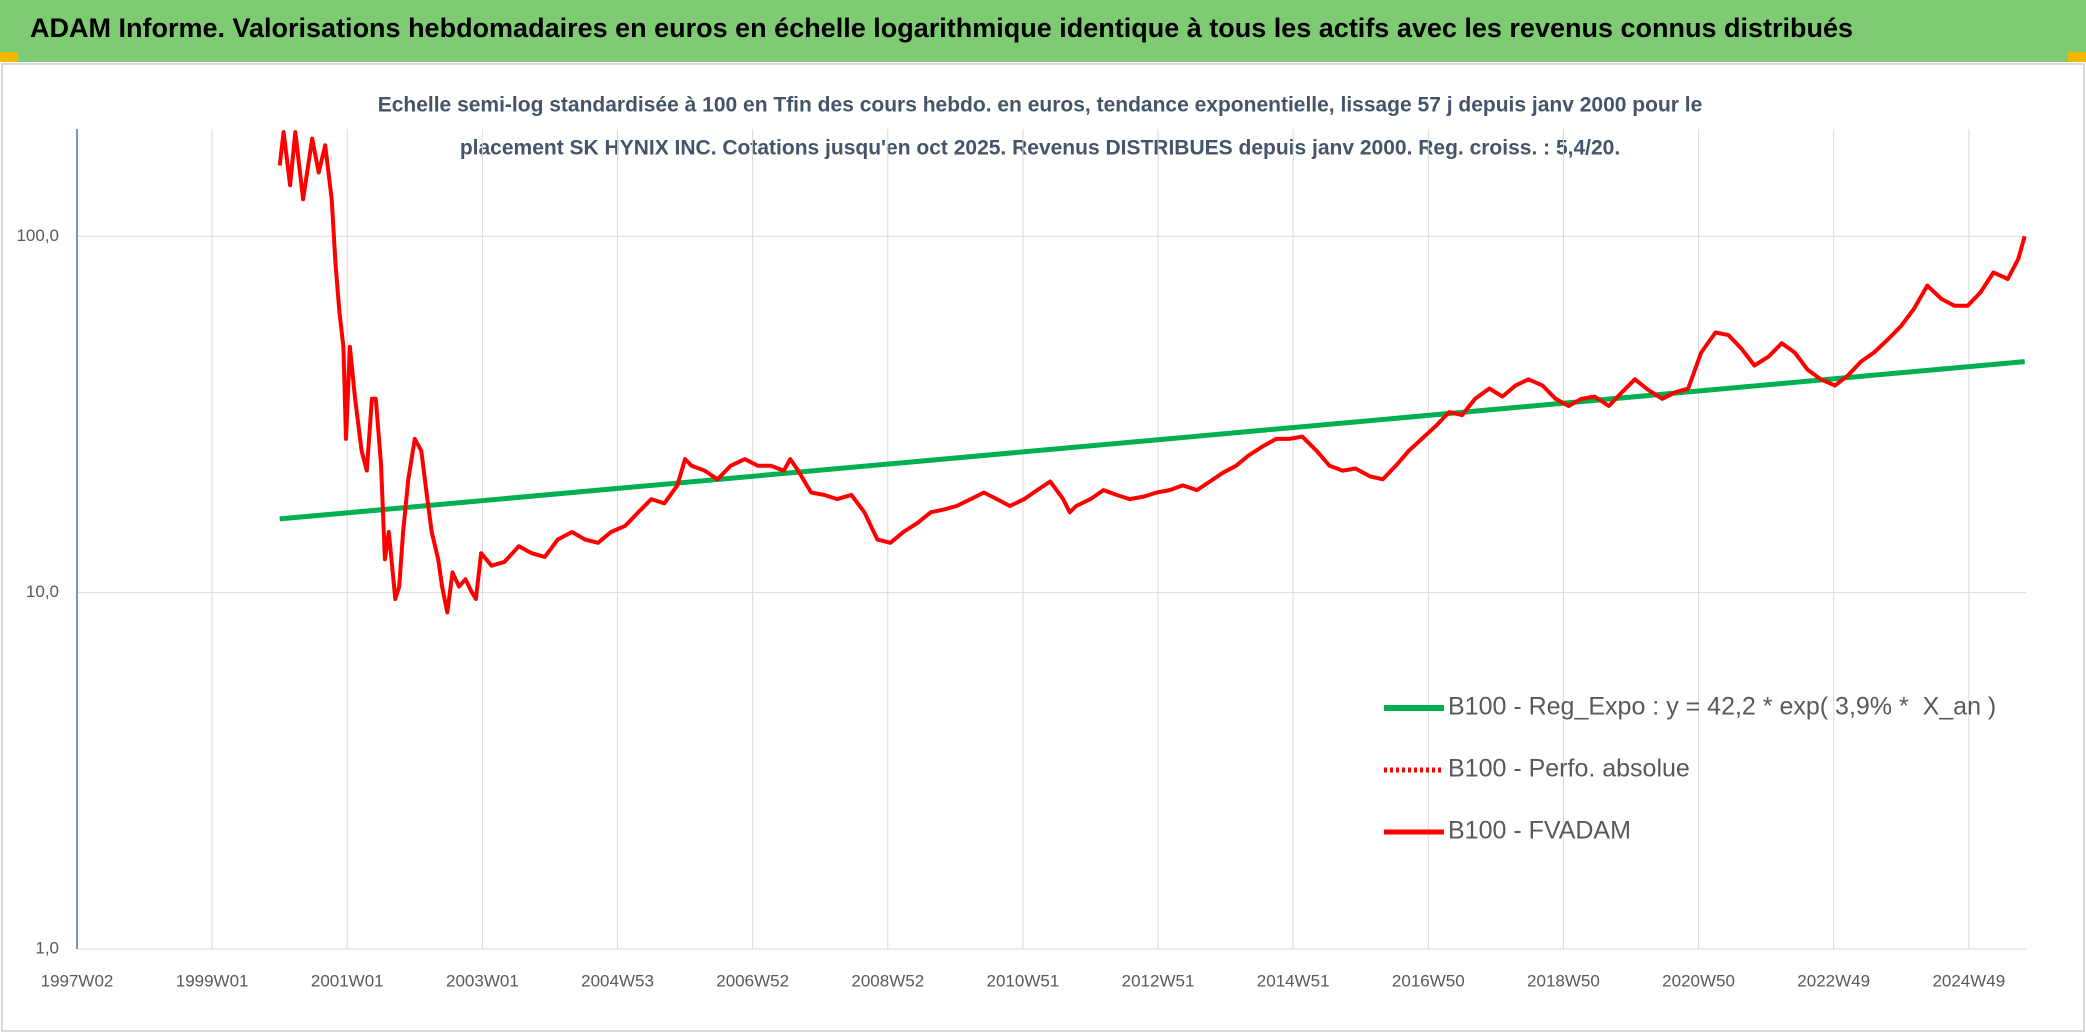  I want to click on x-tick-label: 2008W52, so click(887, 980).